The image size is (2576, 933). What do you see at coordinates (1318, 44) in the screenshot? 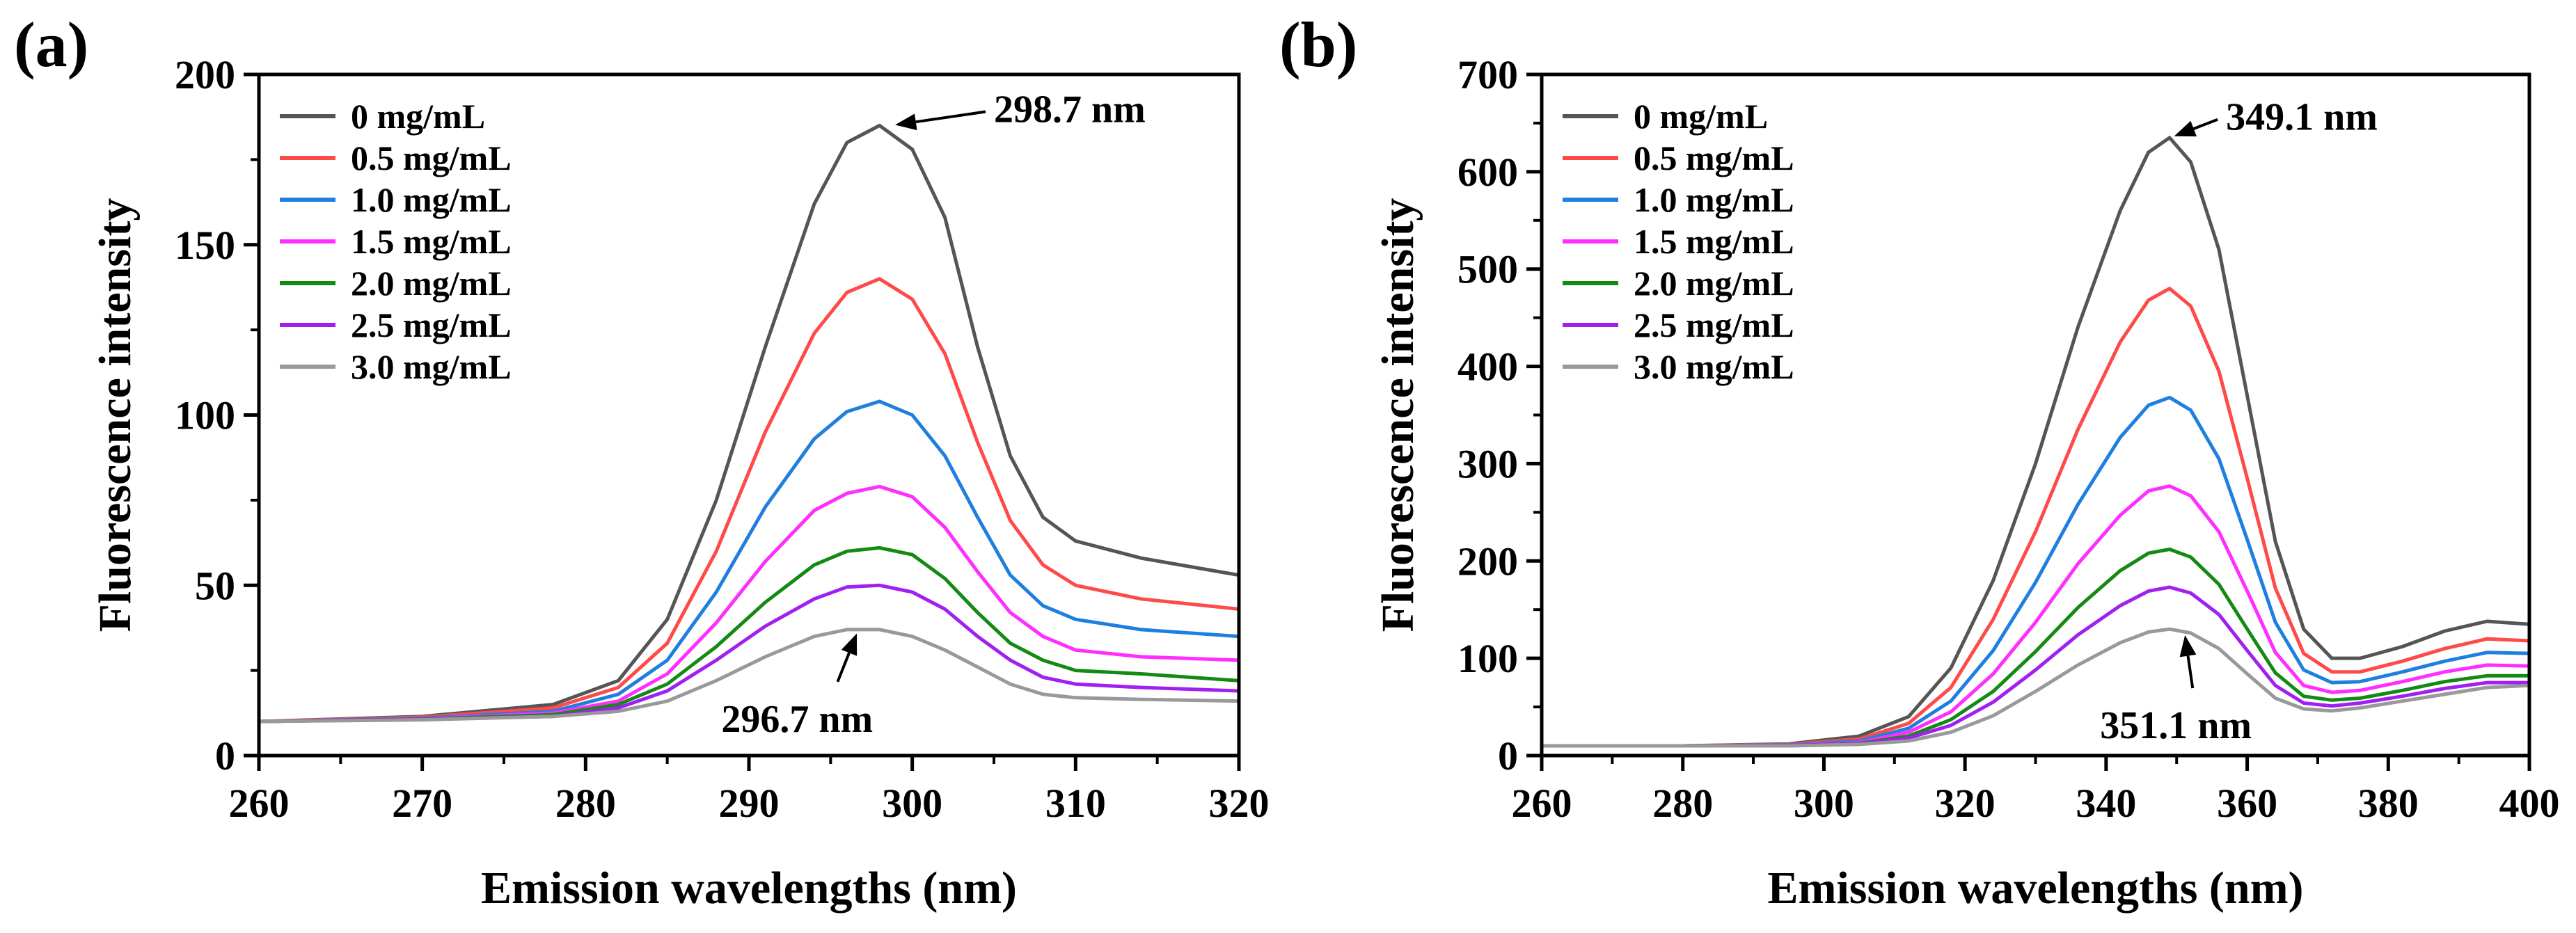
I see `panel-label: (b)` at bounding box center [1318, 44].